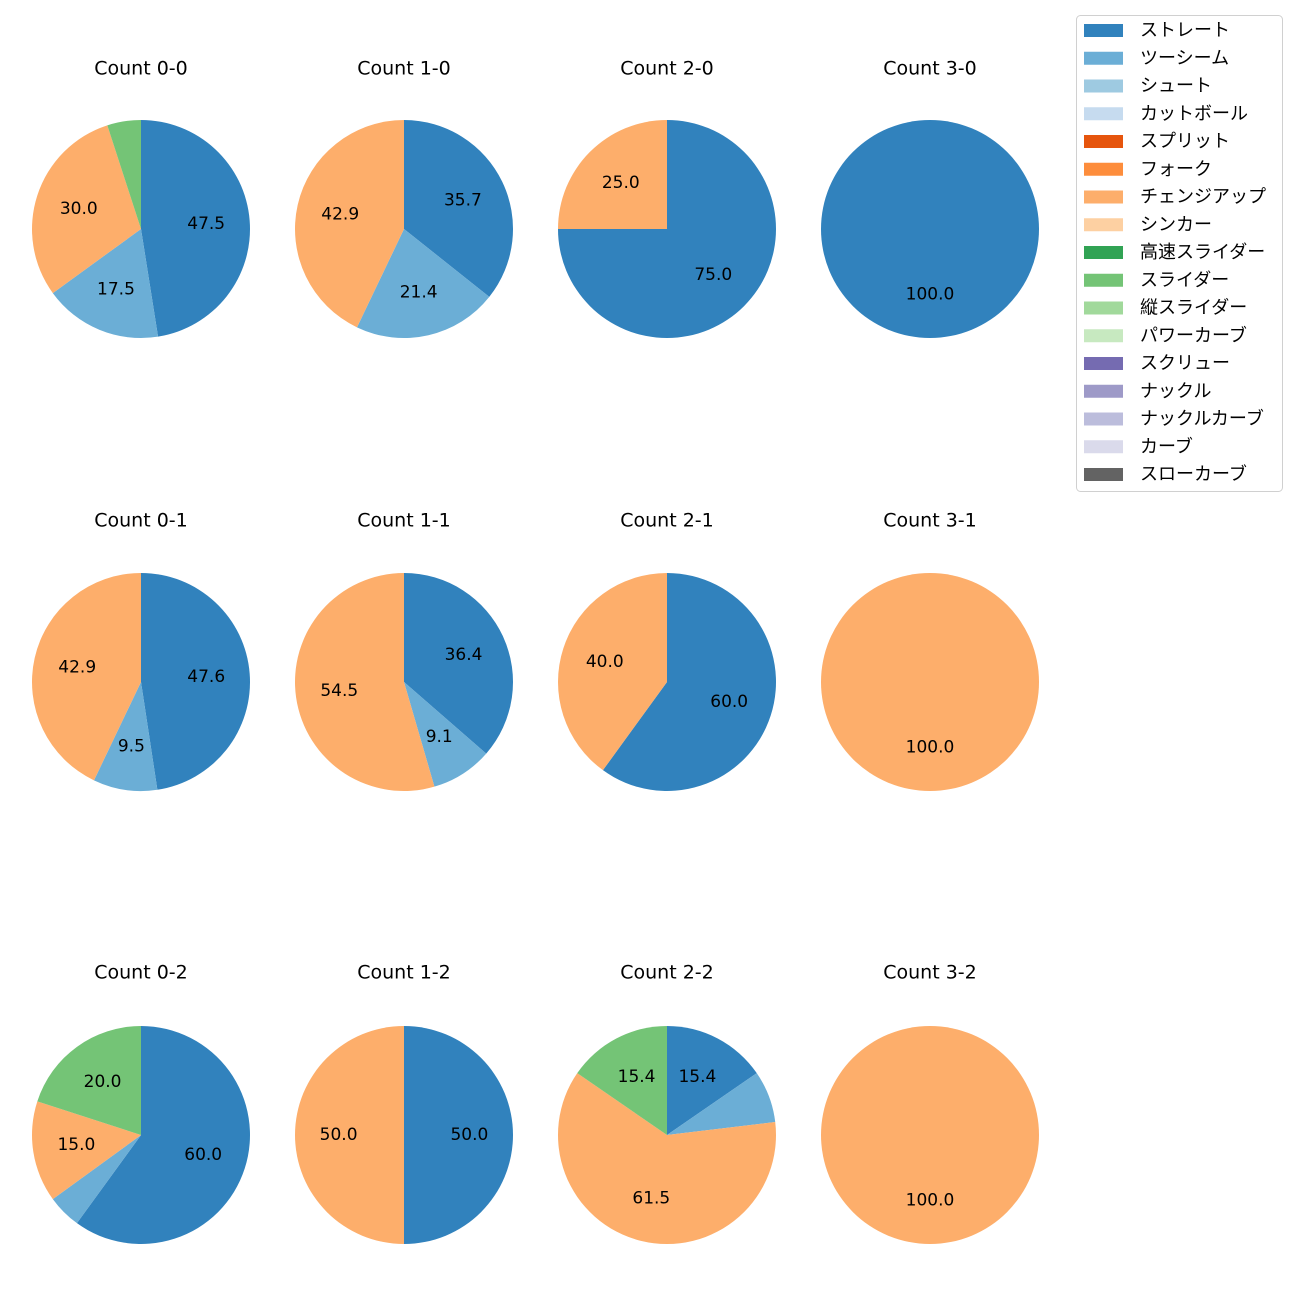  I want to click on slice-label: 20.0, so click(103, 1082).